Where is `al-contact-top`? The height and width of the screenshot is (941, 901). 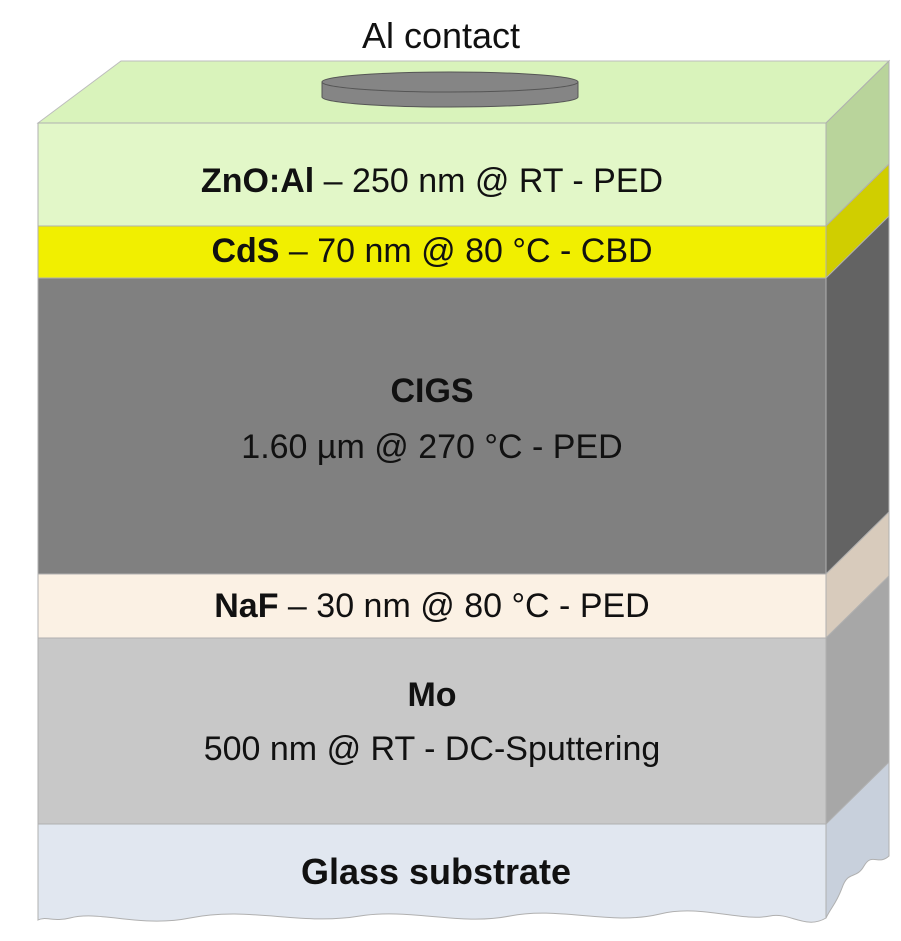 al-contact-top is located at coordinates (450, 82).